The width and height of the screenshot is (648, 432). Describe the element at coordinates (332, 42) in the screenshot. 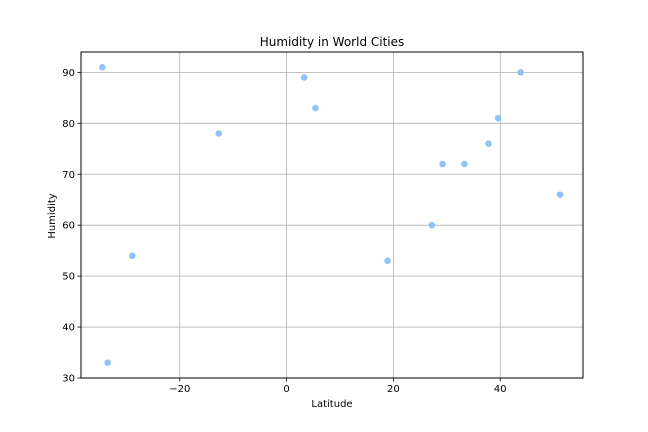

I see `chart-title: Humidity in World Cities` at that location.